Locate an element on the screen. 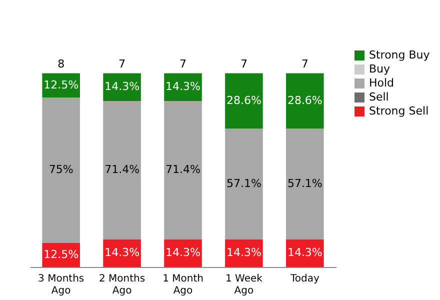 The width and height of the screenshot is (440, 300). legend-label: Hold is located at coordinates (381, 83).